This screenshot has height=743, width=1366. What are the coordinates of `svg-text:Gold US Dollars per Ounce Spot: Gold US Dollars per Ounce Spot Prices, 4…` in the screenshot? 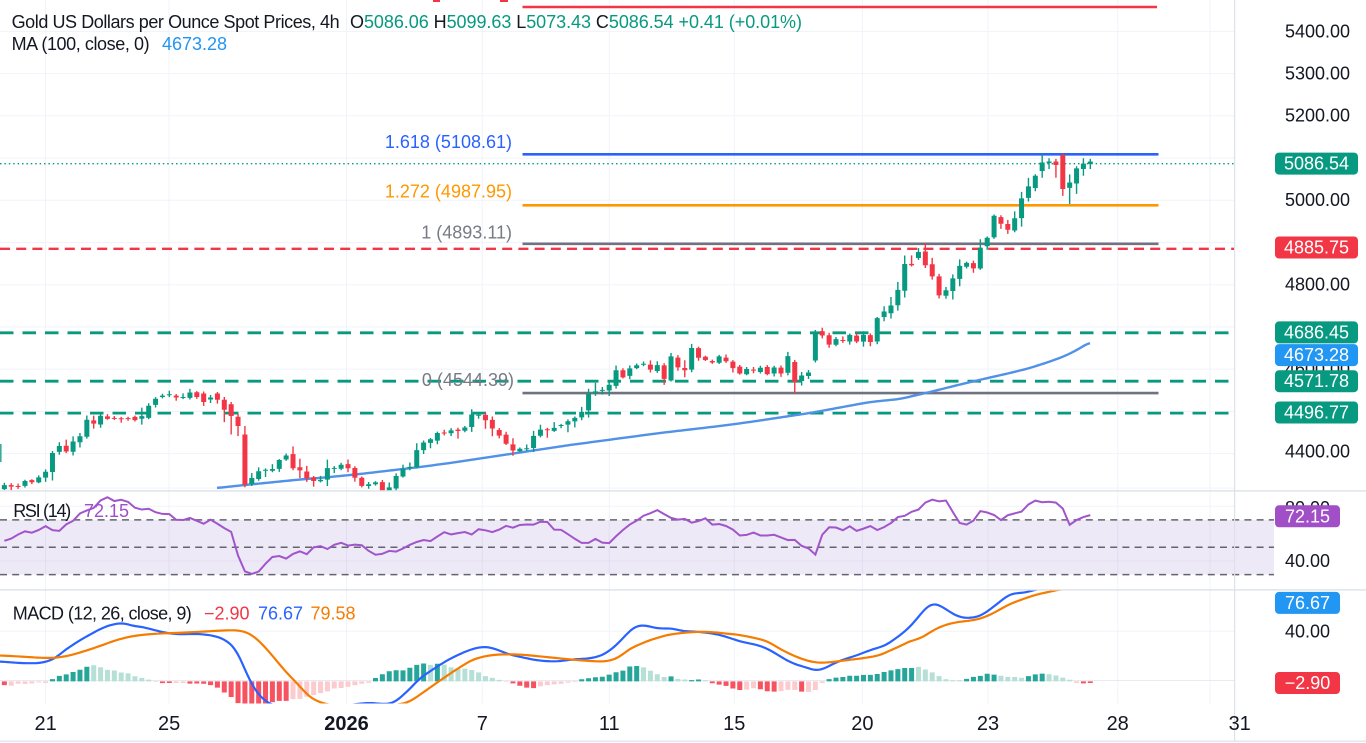 It's located at (176, 22).